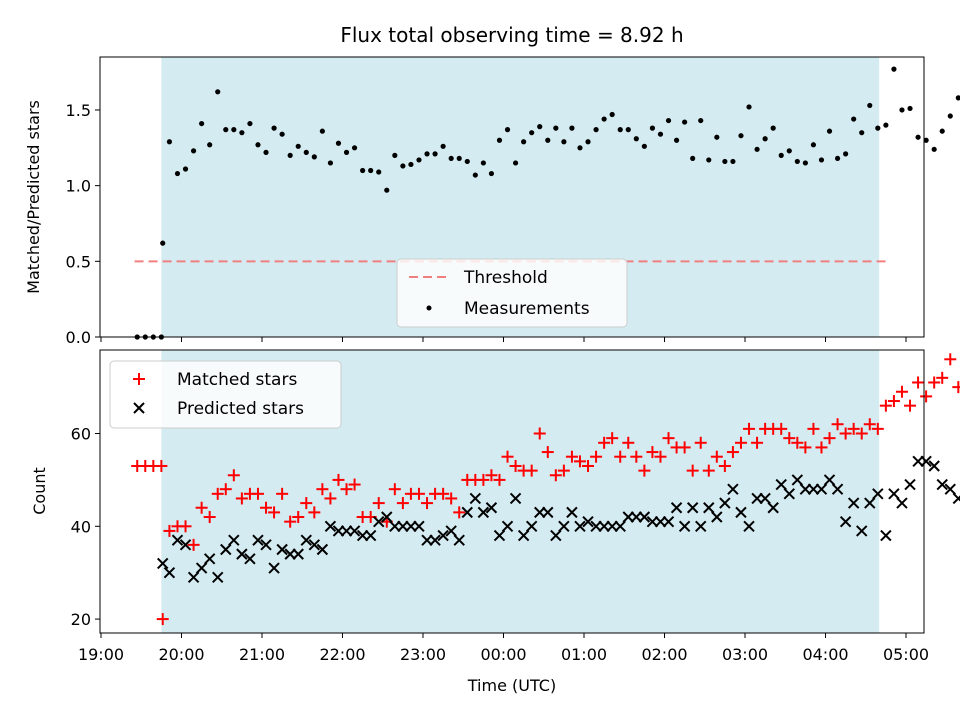  I want to click on x-tick-label: 22:00, so click(342, 654).